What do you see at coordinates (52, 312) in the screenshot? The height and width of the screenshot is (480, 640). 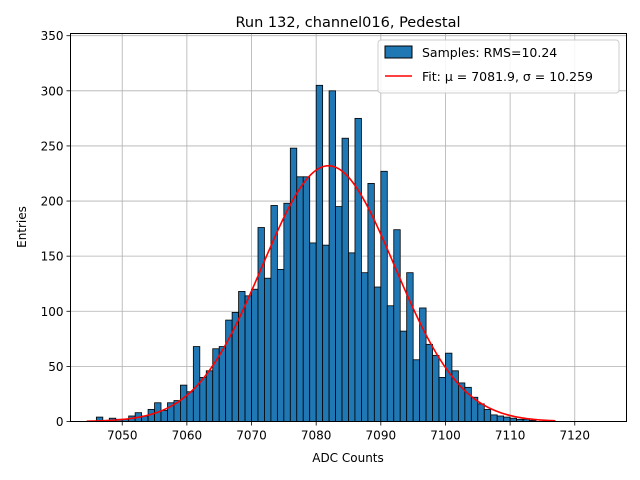 I see `y-tick-label: 100` at bounding box center [52, 312].